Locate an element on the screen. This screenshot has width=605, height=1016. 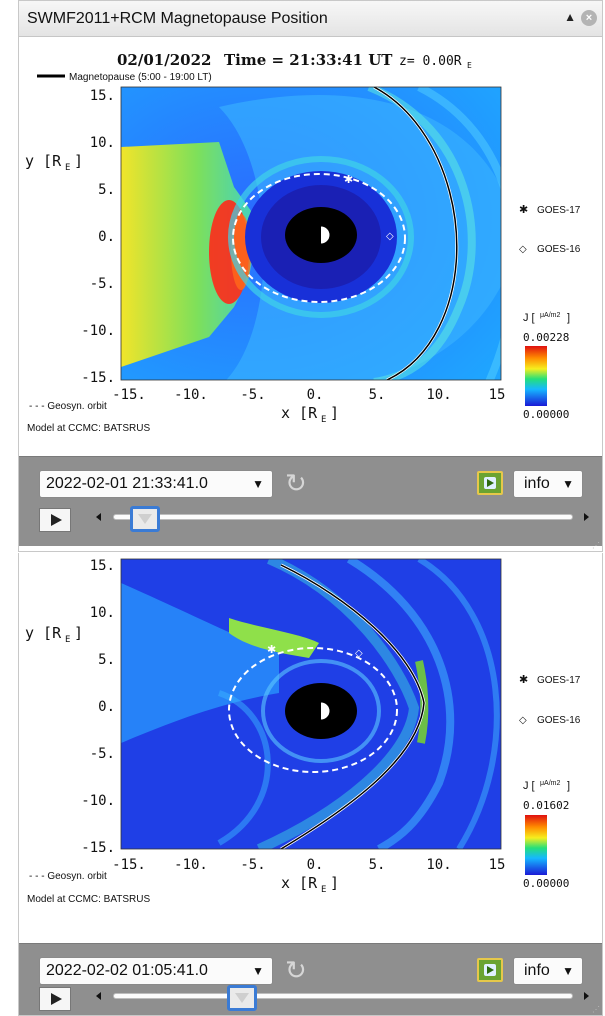
time-select: 2022-02-02 01:05:41.0 ▼ is located at coordinates (156, 971).